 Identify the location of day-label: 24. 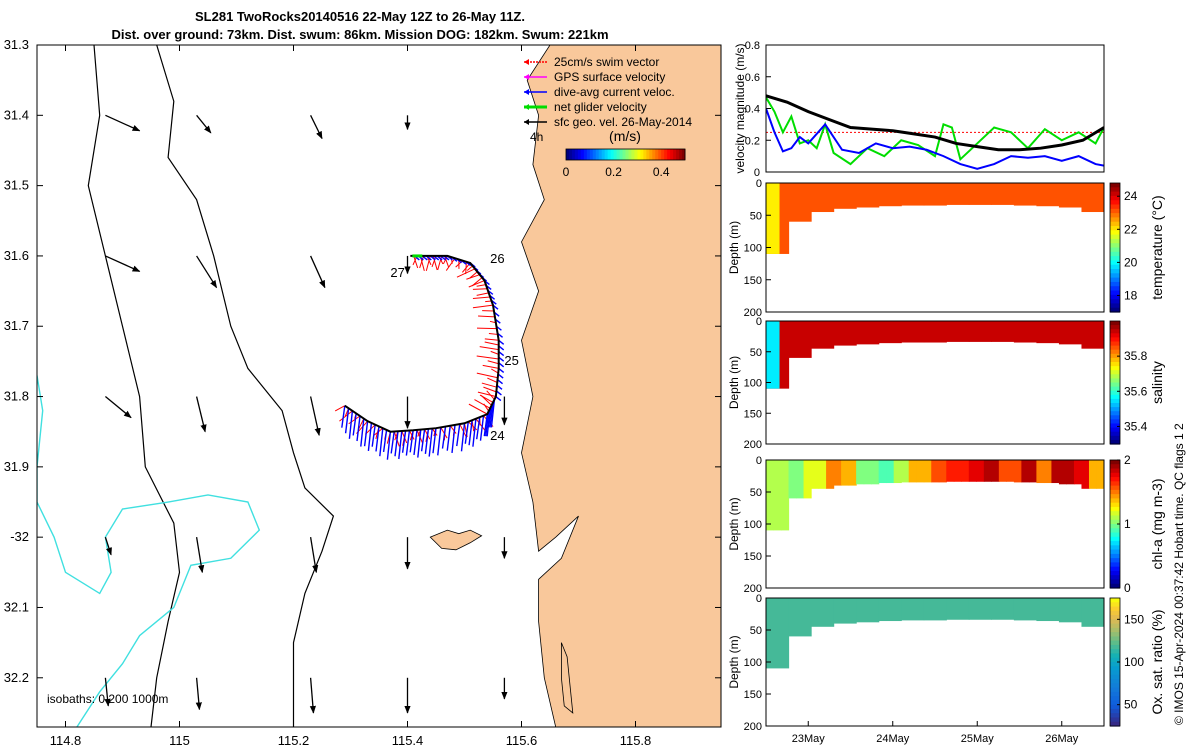
(497, 435).